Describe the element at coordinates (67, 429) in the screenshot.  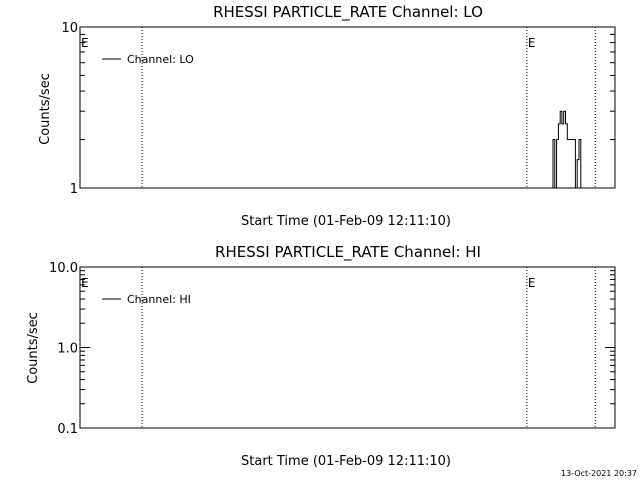
I see `y-tick-label: 0.1` at that location.